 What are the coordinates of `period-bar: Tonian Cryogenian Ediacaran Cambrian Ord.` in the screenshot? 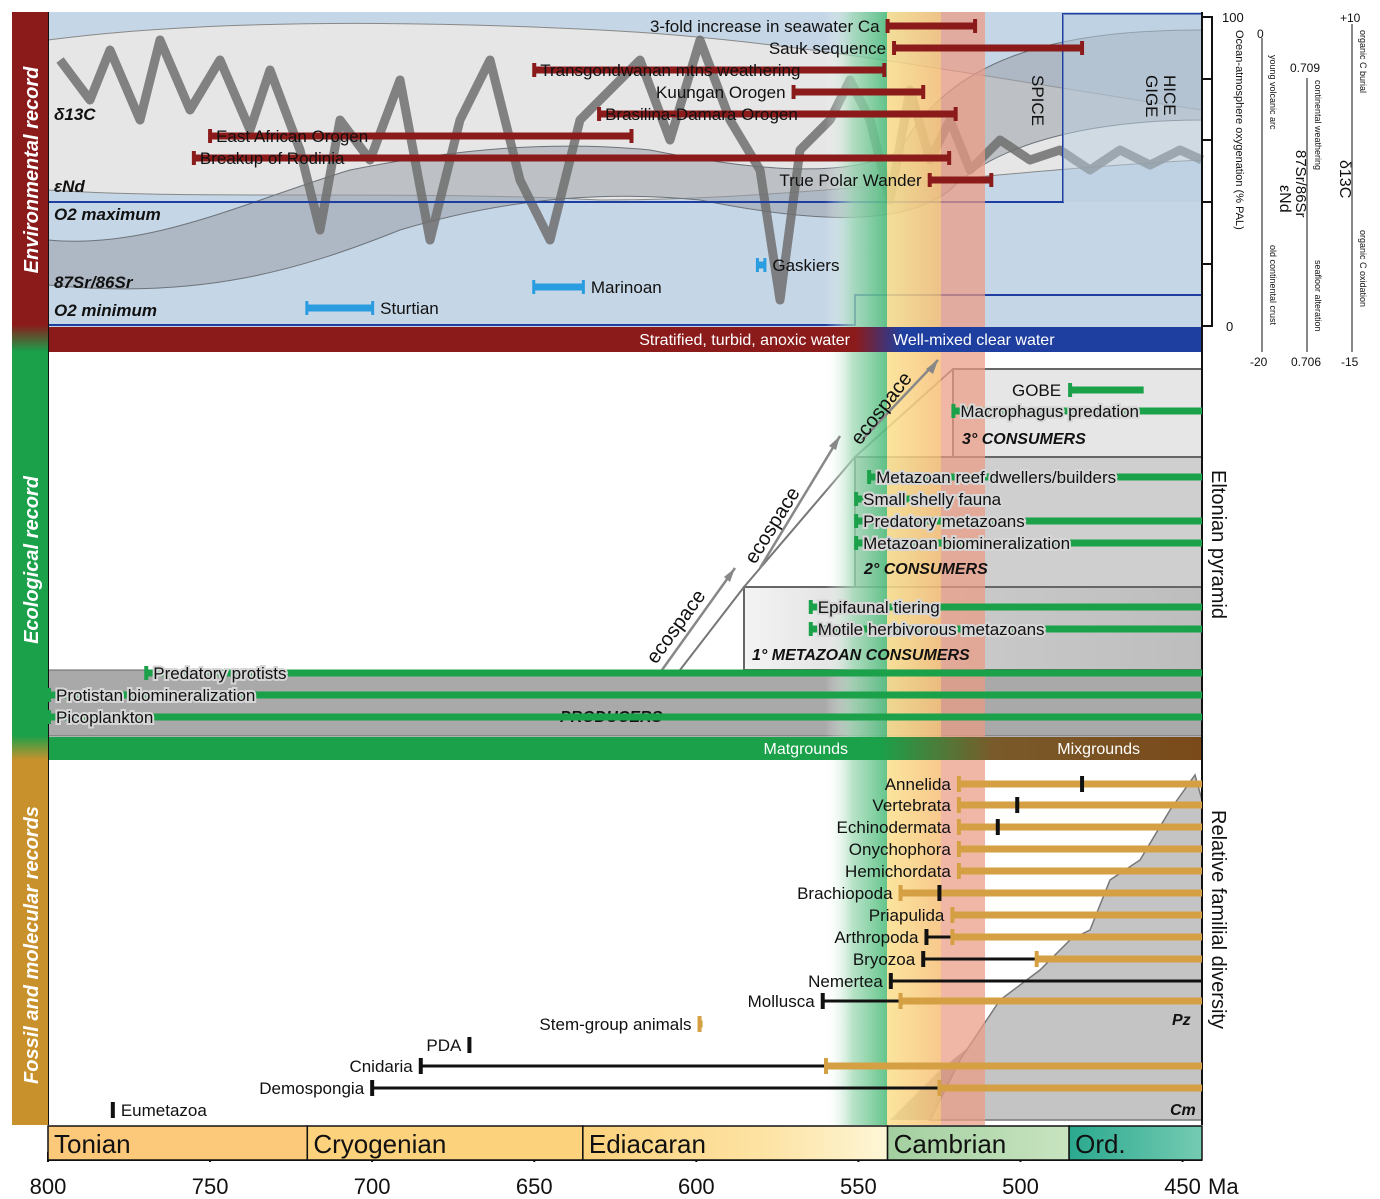 It's located at (625, 1143).